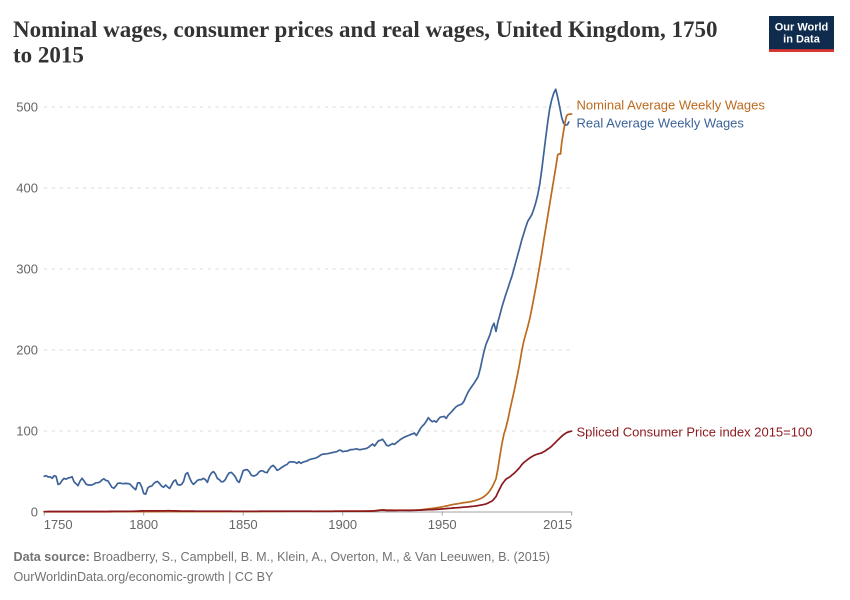 This screenshot has height=600, width=850. Describe the element at coordinates (27, 107) in the screenshot. I see `svg-text: 500` at that location.